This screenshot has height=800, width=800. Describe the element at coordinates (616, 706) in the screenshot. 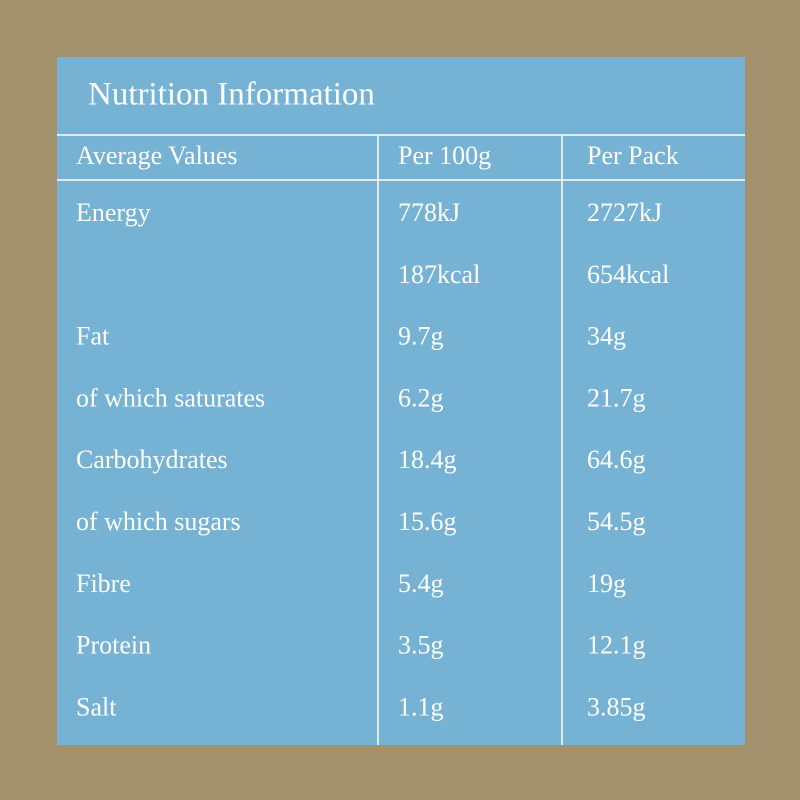

I see `per-pack-value: 3.85g` at that location.